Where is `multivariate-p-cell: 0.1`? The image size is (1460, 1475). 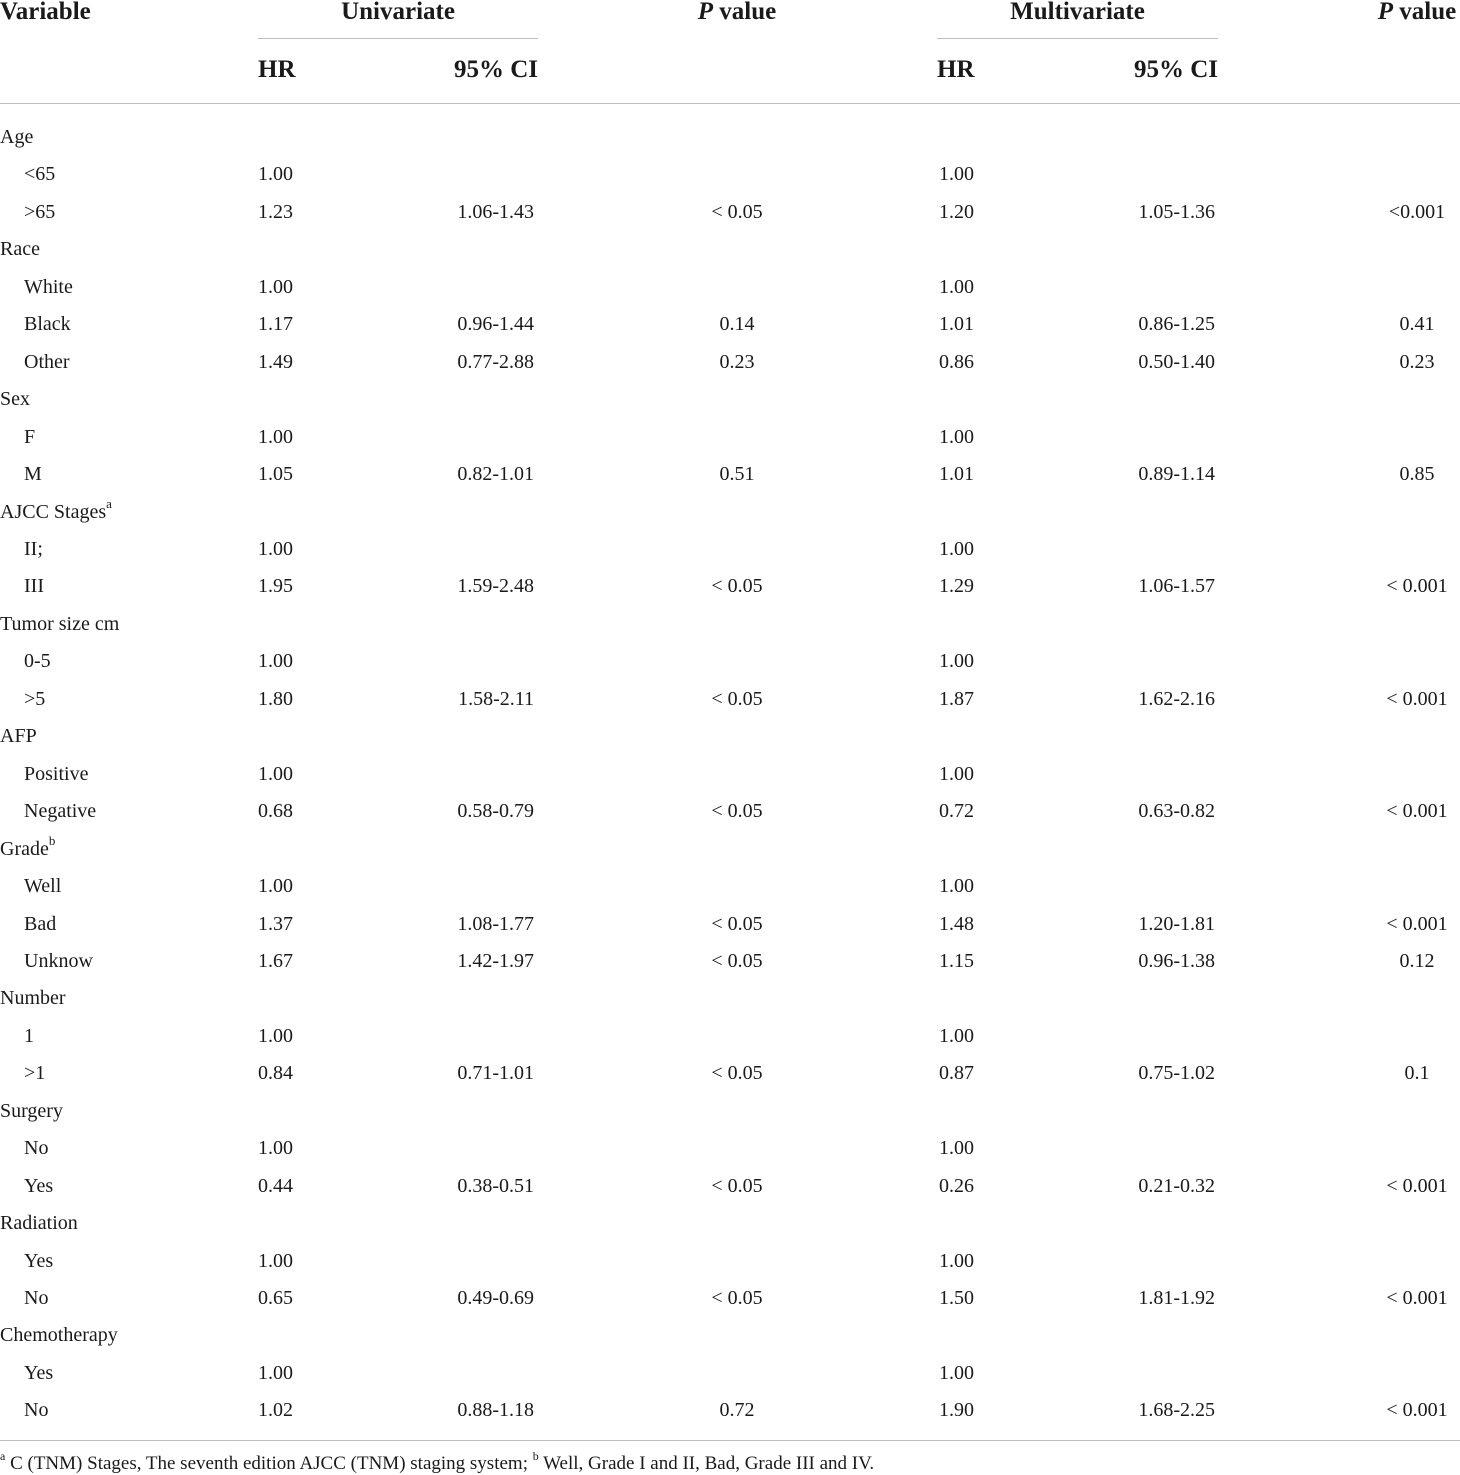
multivariate-p-cell: 0.1 is located at coordinates (1417, 1073).